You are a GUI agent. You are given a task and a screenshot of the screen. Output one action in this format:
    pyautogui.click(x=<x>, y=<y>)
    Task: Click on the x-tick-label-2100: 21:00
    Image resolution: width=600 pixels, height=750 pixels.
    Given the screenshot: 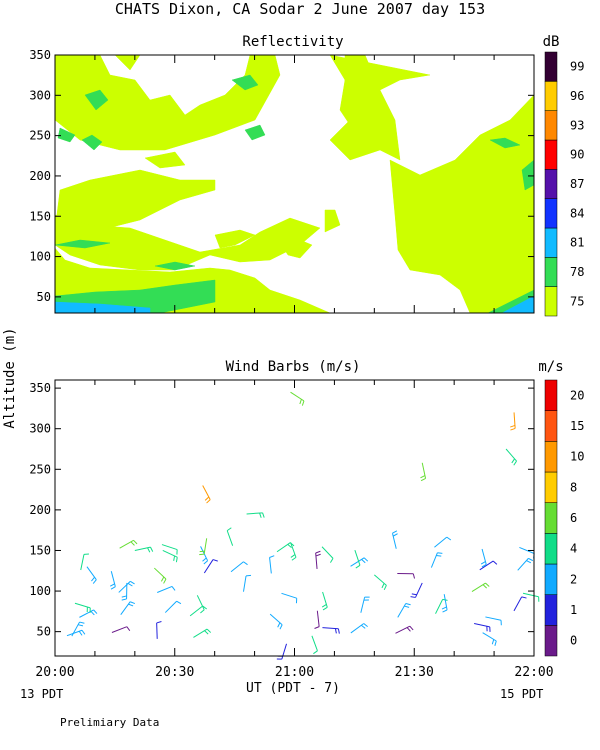 What is the action you would take?
    pyautogui.click(x=294, y=672)
    